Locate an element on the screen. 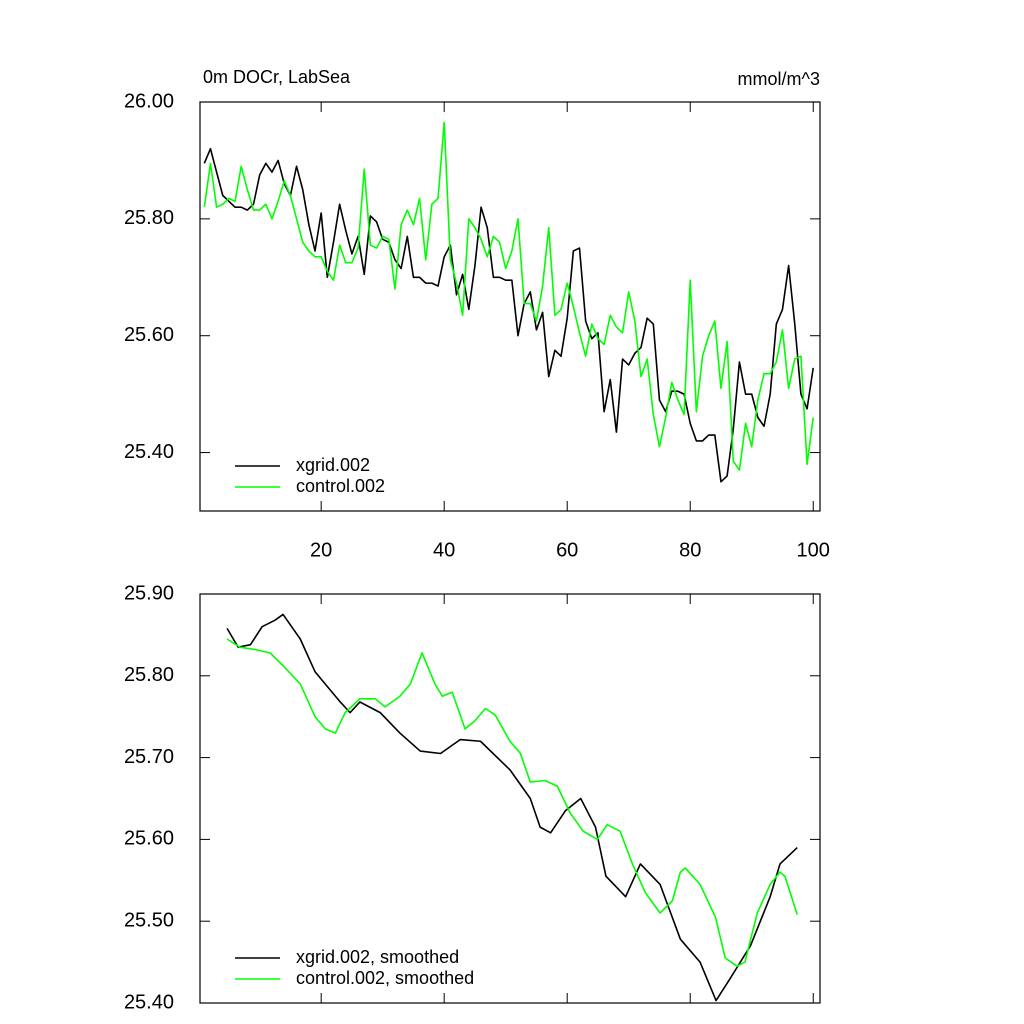 This screenshot has height=1024, width=1024. x-tick-label: 40 is located at coordinates (444, 550).